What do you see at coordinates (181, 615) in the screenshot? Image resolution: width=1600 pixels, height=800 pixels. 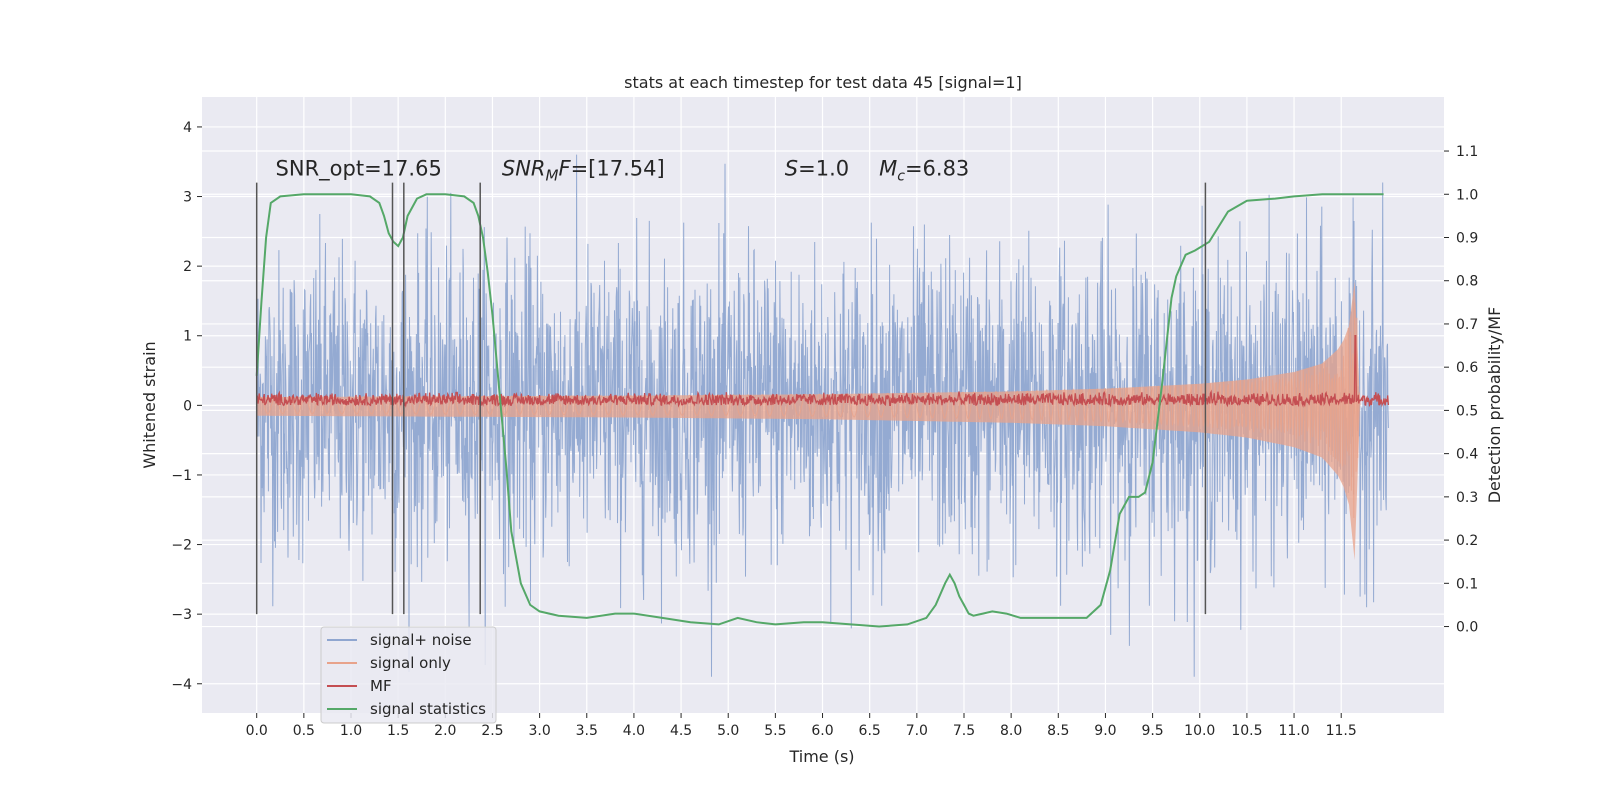 I see `y-tick-label: −3` at bounding box center [181, 615].